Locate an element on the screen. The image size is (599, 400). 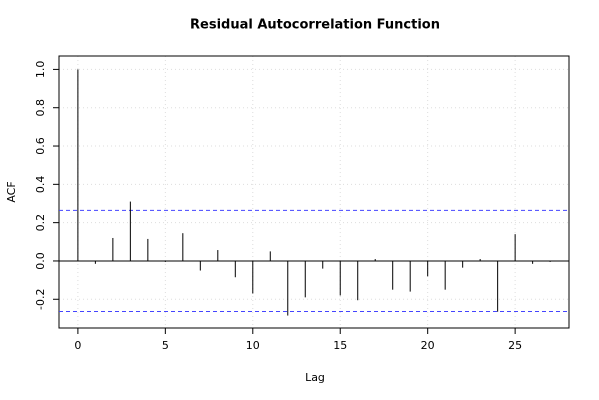
y-tick-label: 0.2 is located at coordinates (40, 223).